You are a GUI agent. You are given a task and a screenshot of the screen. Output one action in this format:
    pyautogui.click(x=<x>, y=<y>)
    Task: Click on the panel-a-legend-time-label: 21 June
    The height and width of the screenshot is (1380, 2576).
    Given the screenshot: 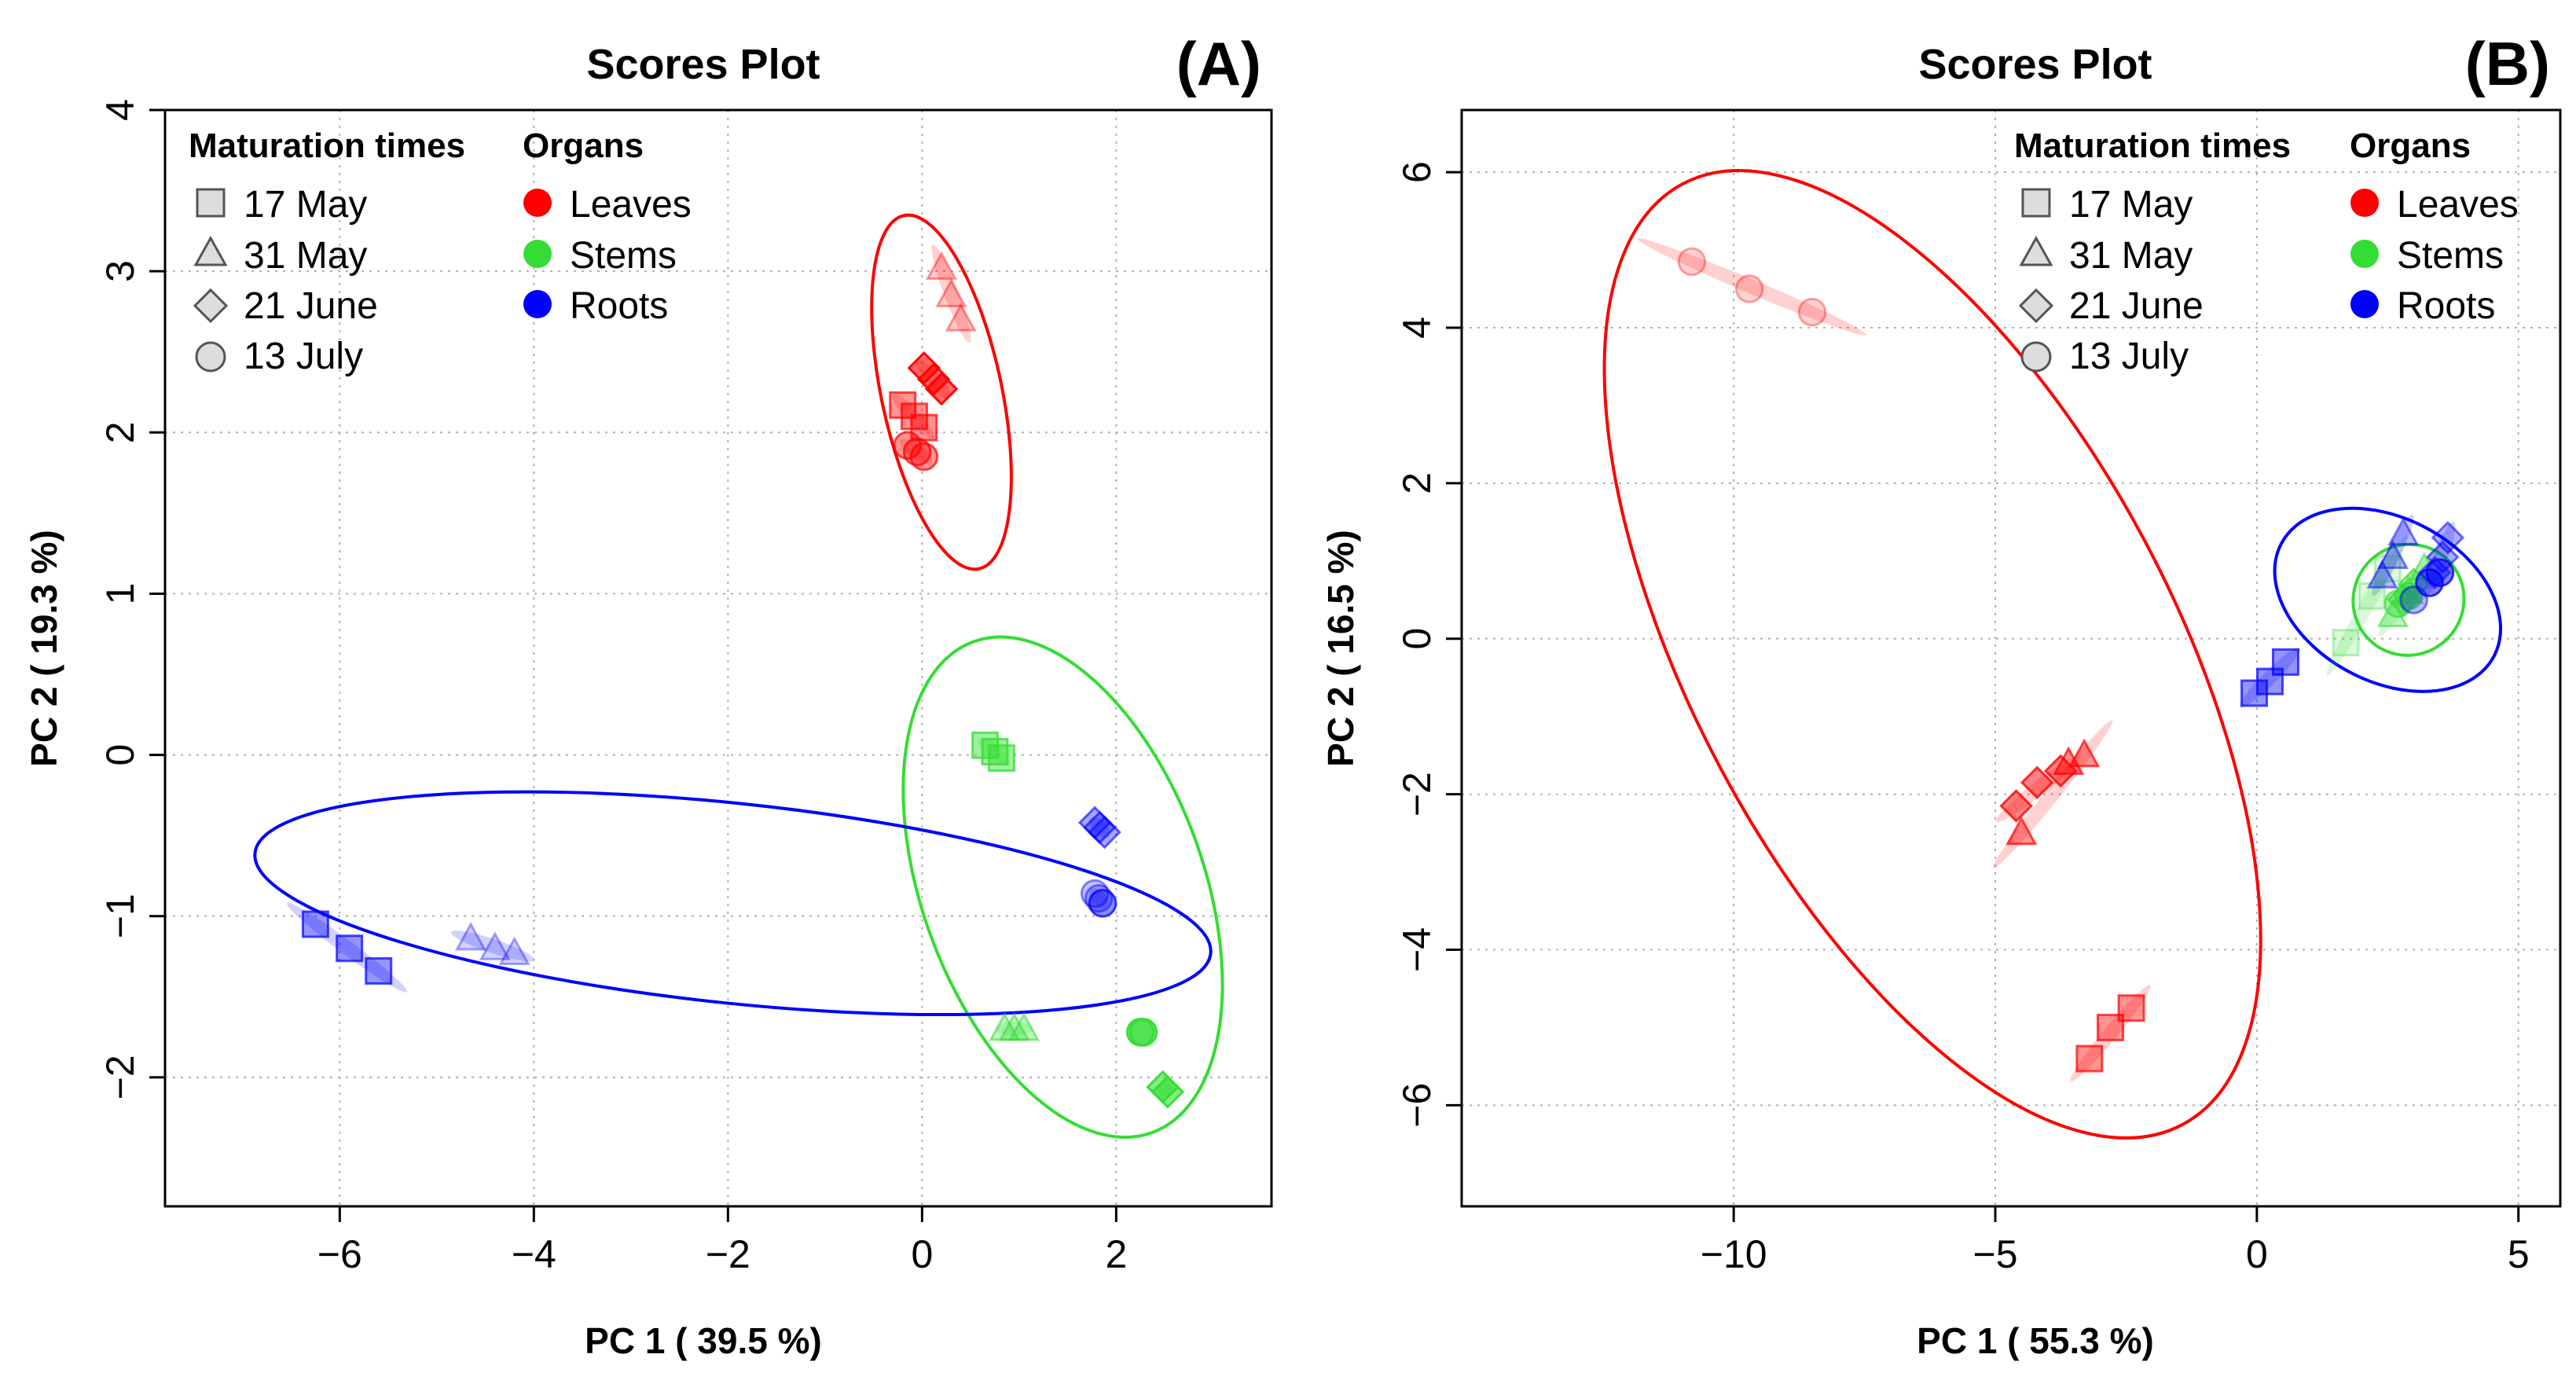 What is the action you would take?
    pyautogui.click(x=311, y=306)
    